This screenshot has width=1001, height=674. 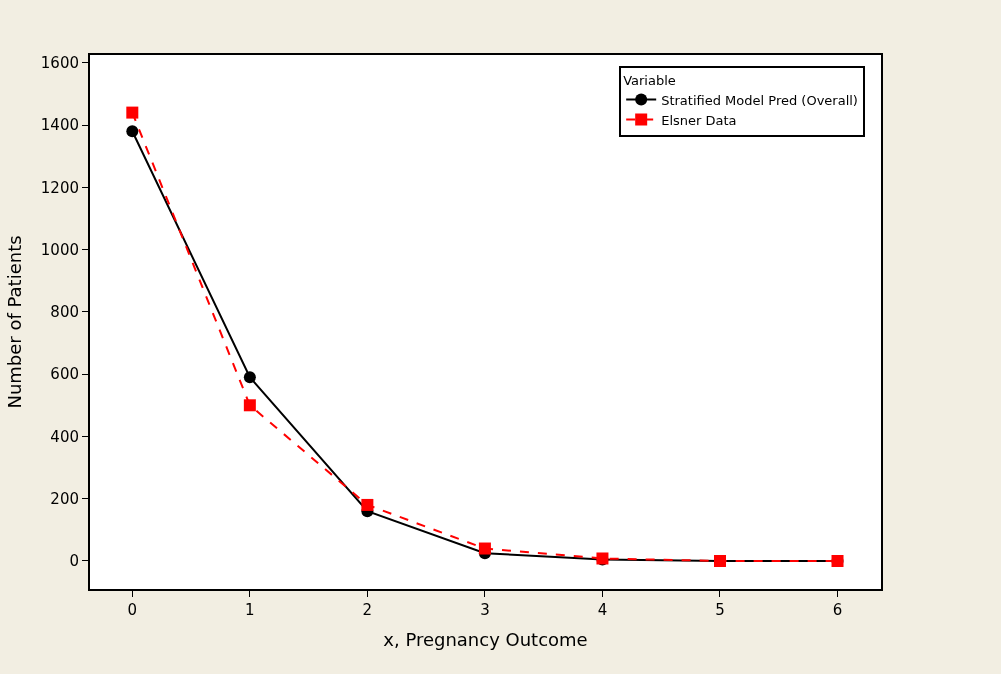 What do you see at coordinates (759, 100) in the screenshot?
I see `legend-label: Stratified Model Pred (Overall)` at bounding box center [759, 100].